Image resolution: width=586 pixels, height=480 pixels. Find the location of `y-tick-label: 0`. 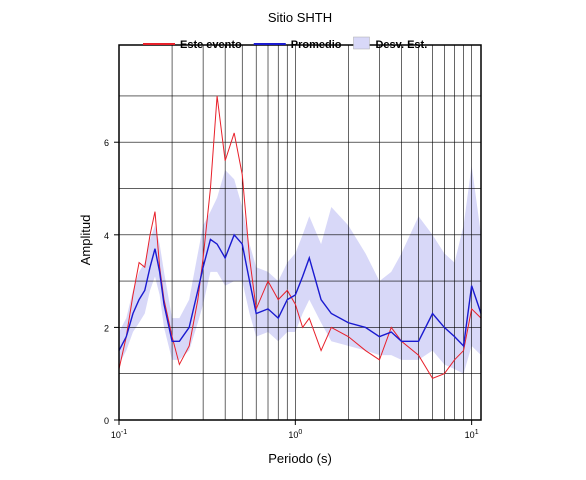

y-tick-label: 0 is located at coordinates (106, 421).